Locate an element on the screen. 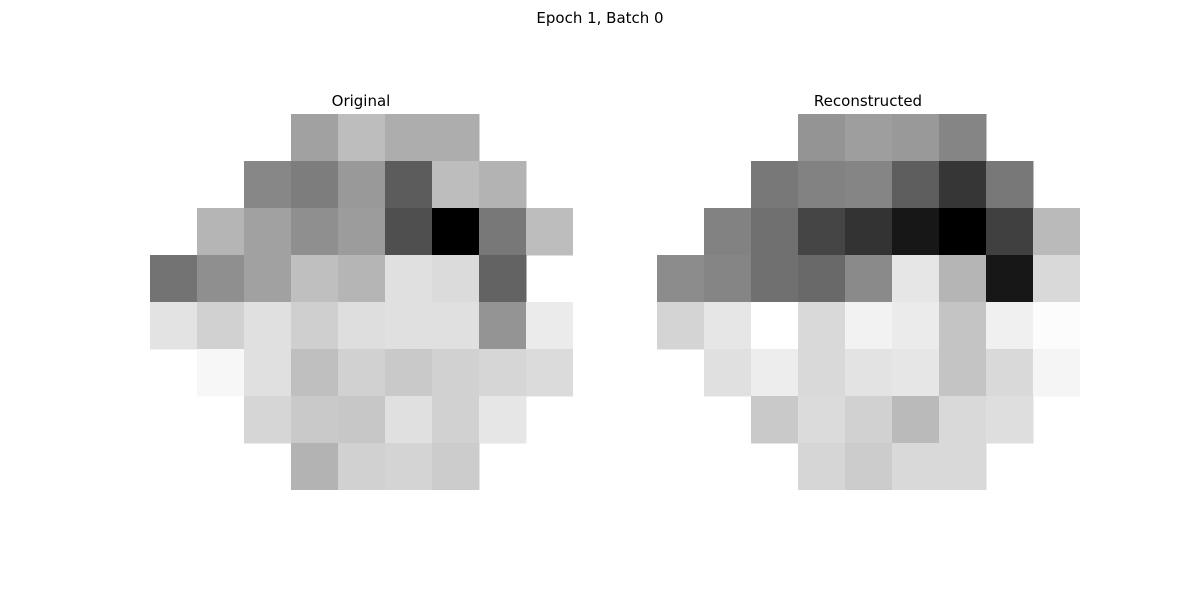 The image size is (1200, 600). pixel-r4-c8 is located at coordinates (550, 326).